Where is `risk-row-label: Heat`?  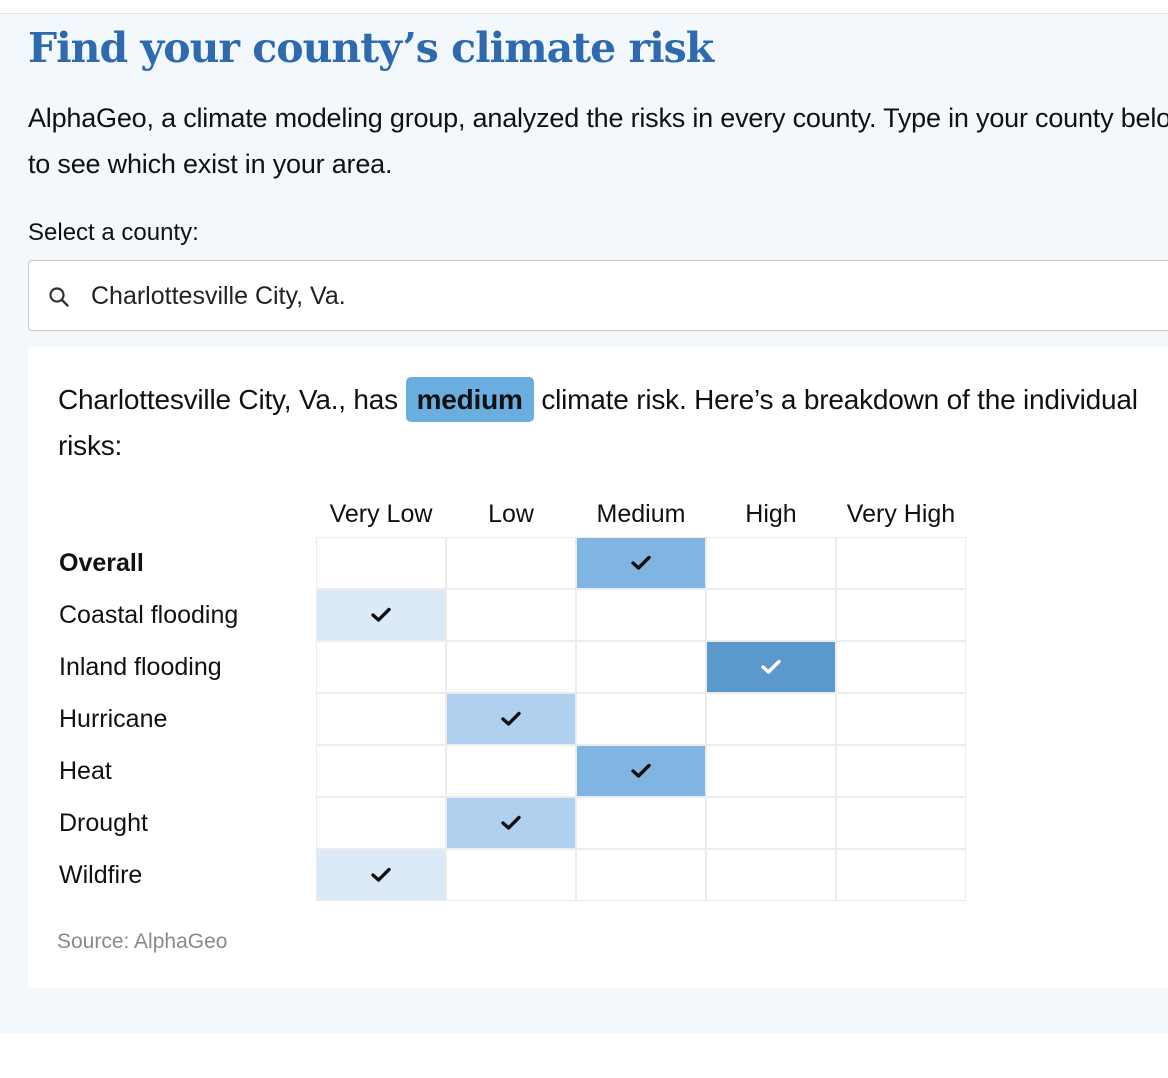 risk-row-label: Heat is located at coordinates (85, 771).